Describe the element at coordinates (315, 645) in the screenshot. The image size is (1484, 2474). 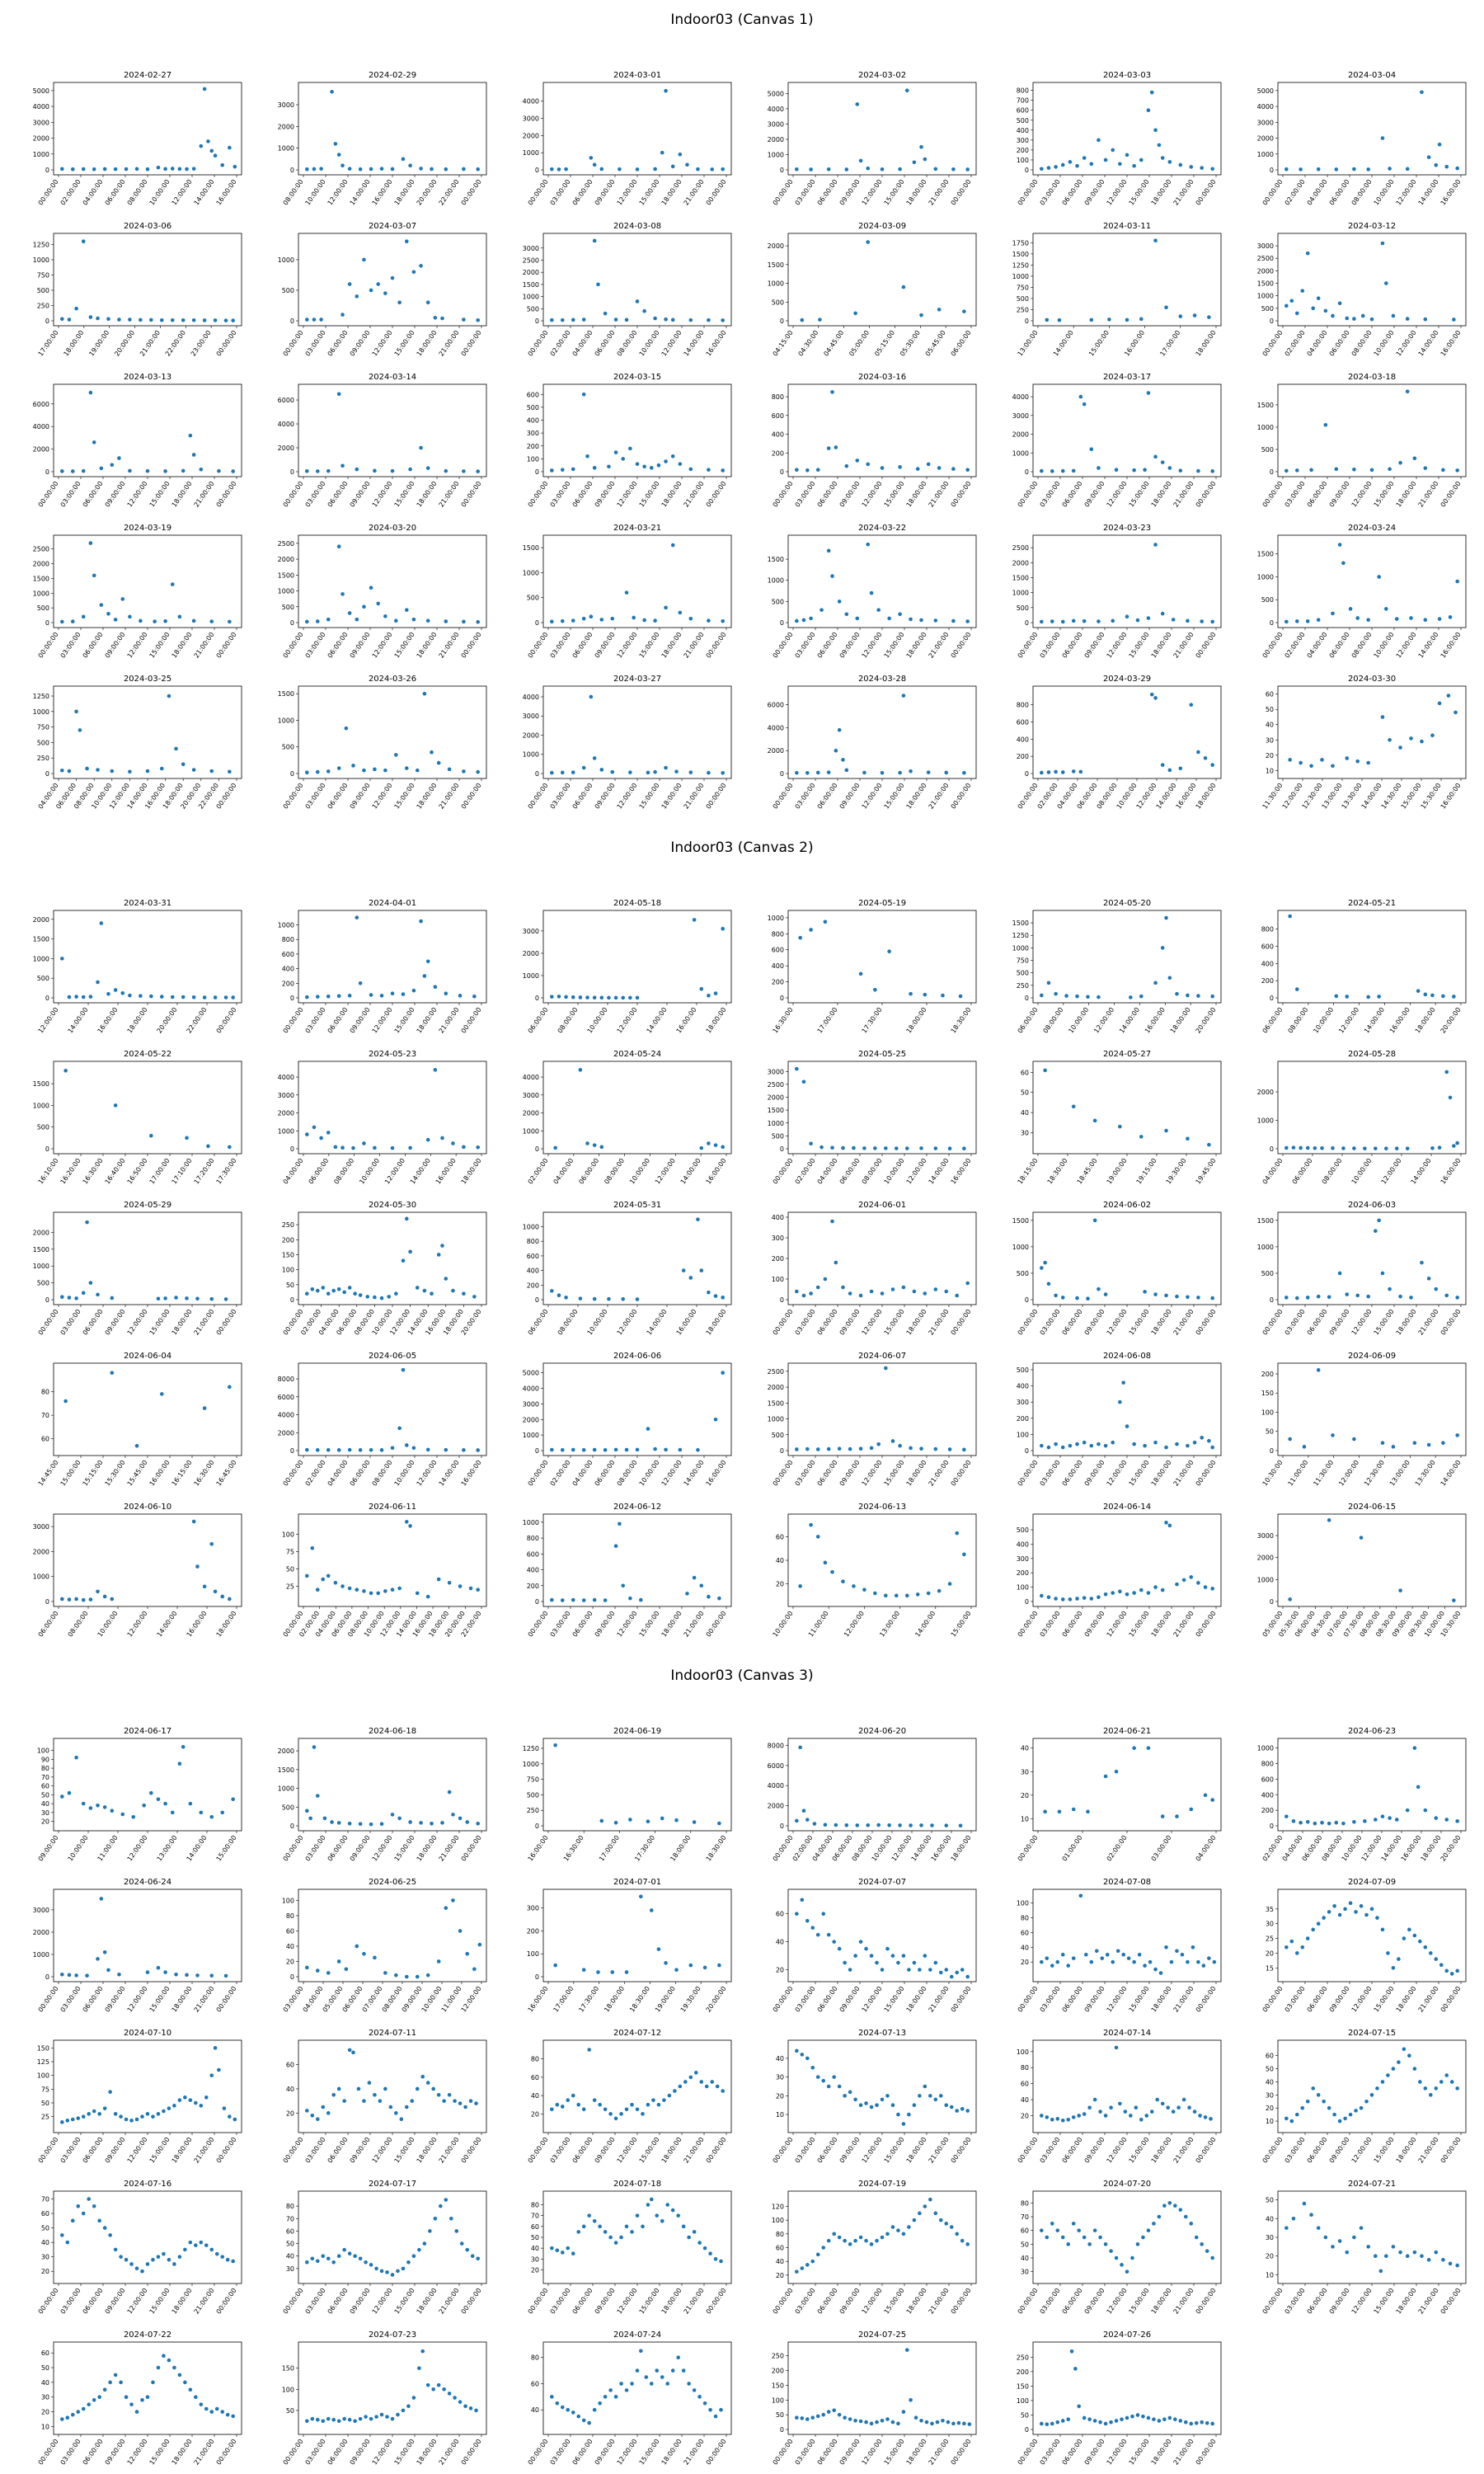
I see `x-tick-label: 03:00:00` at that location.